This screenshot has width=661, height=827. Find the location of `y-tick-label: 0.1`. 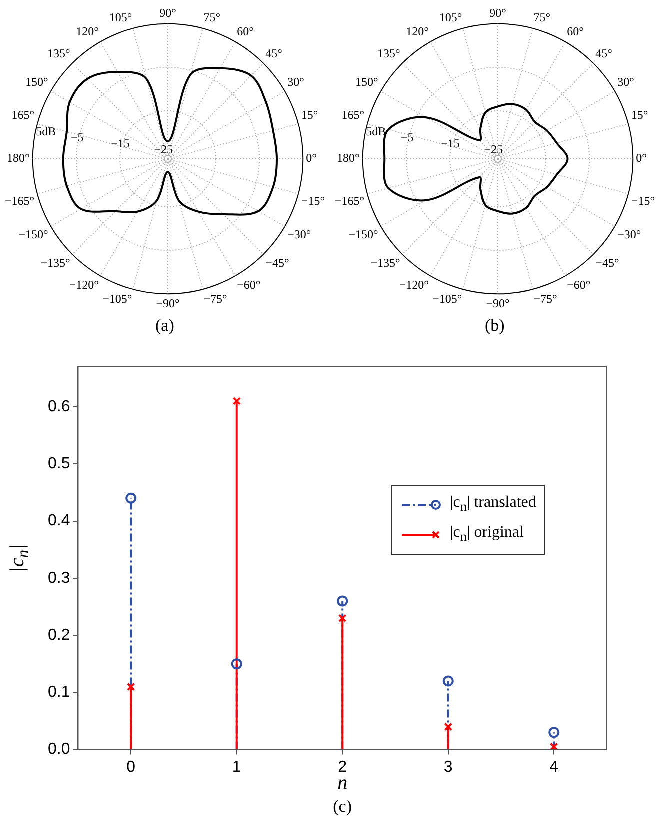

y-tick-label: 0.1 is located at coordinates (59, 693).